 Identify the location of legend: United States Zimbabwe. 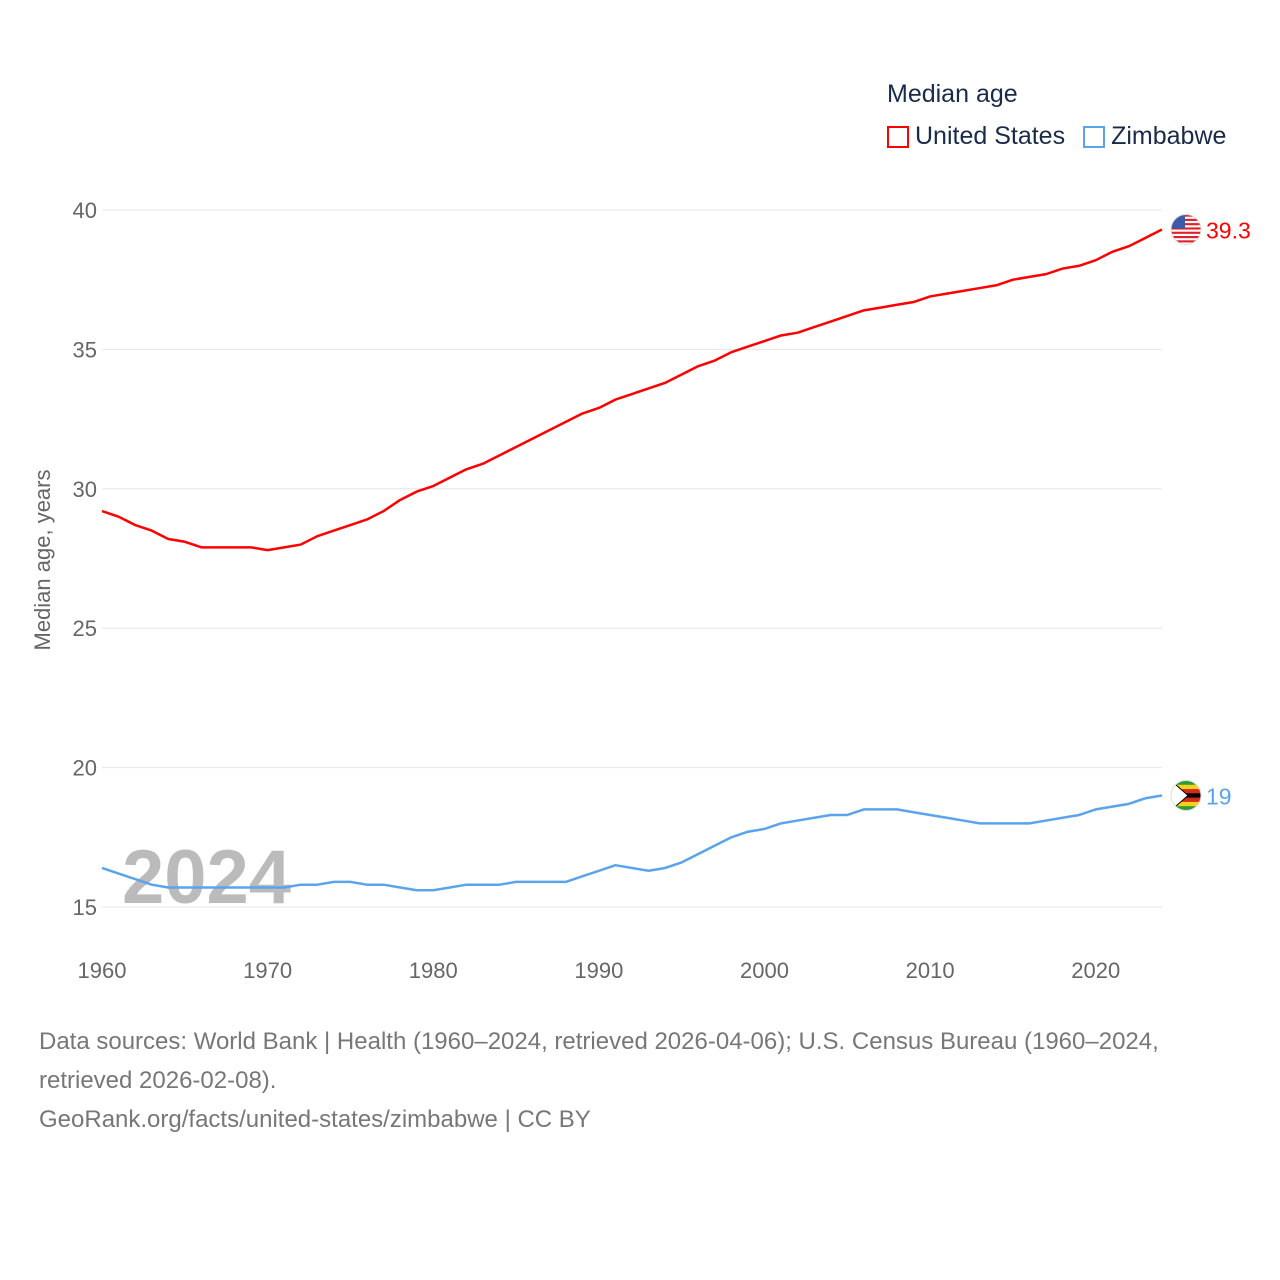
(1056, 136).